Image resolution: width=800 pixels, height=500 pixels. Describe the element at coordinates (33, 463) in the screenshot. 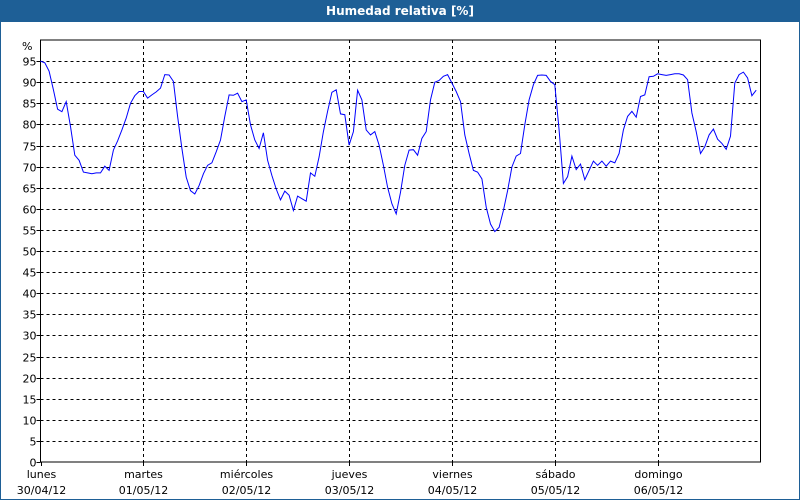

I see `y-tick-label: 0` at that location.